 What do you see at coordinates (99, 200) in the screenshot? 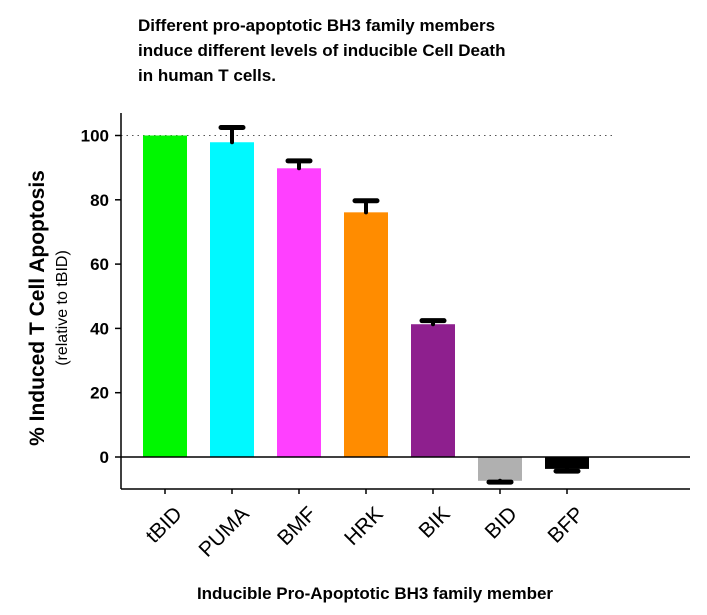
I see `y-tick-label: 80` at bounding box center [99, 200].